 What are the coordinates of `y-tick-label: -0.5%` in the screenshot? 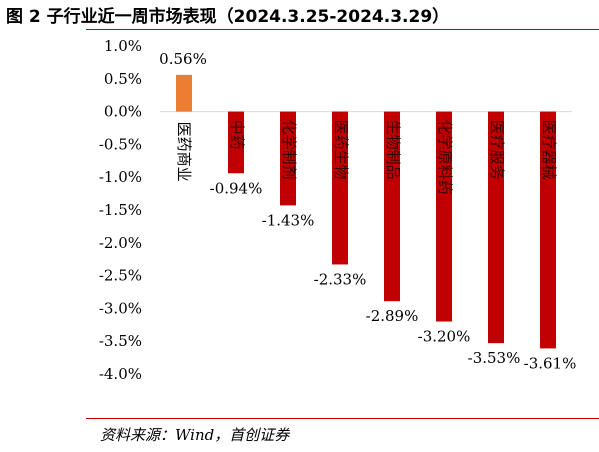 It's located at (120, 144).